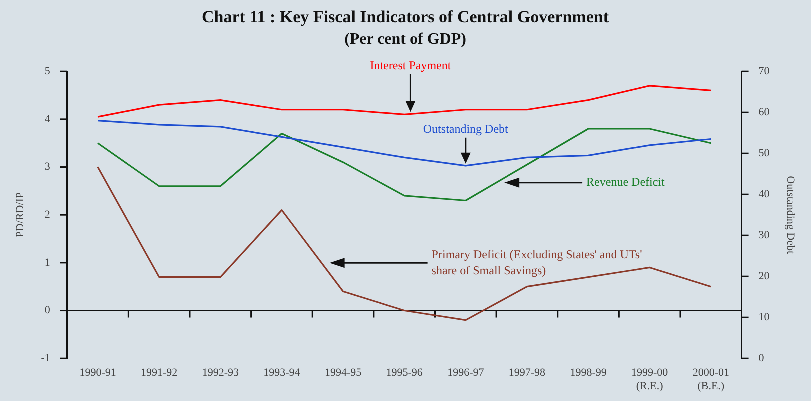  I want to click on y-tick-label: 3, so click(47, 167).